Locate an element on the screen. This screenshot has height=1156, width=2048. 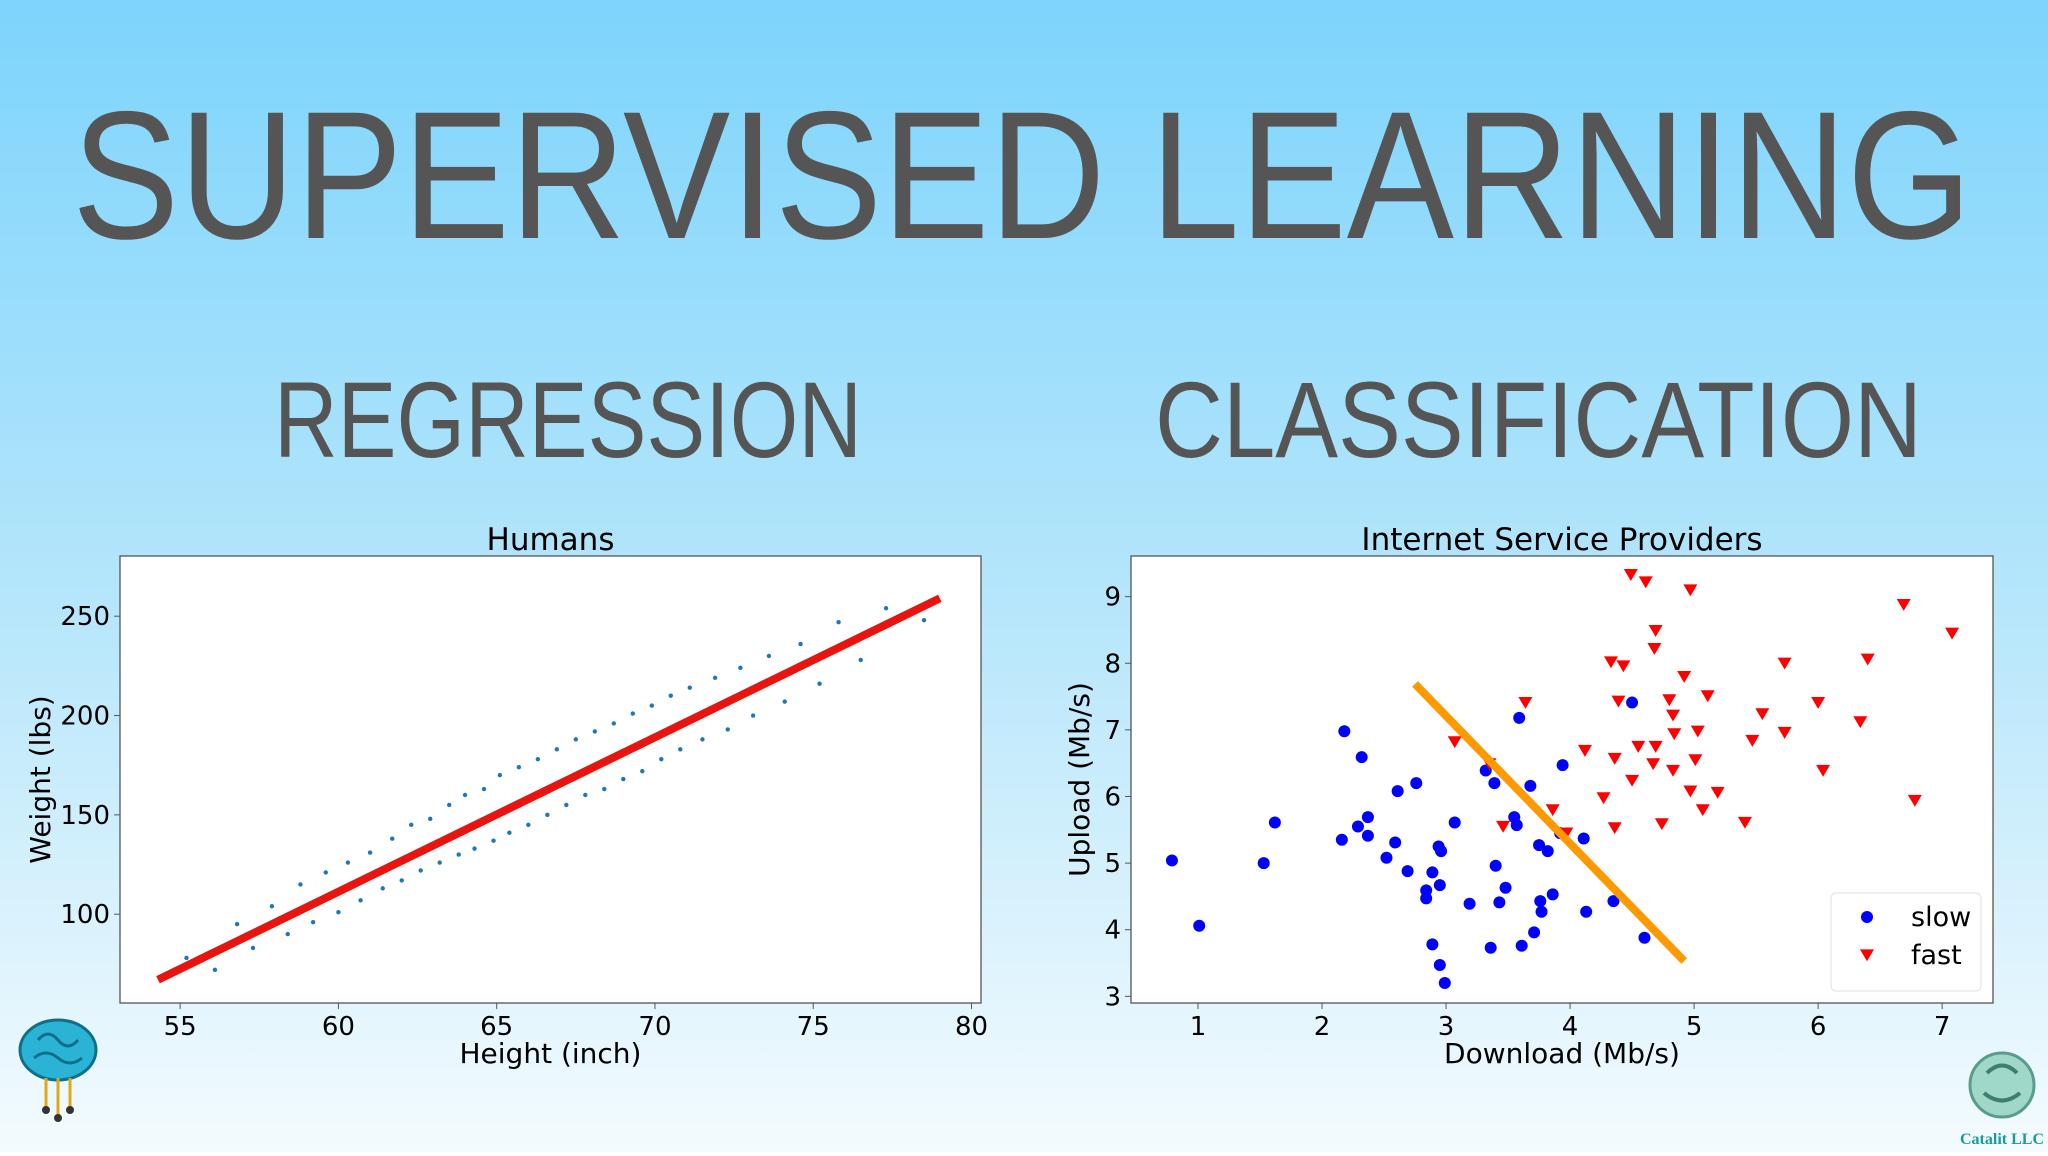
x-tick-label: 75 is located at coordinates (813, 1027).